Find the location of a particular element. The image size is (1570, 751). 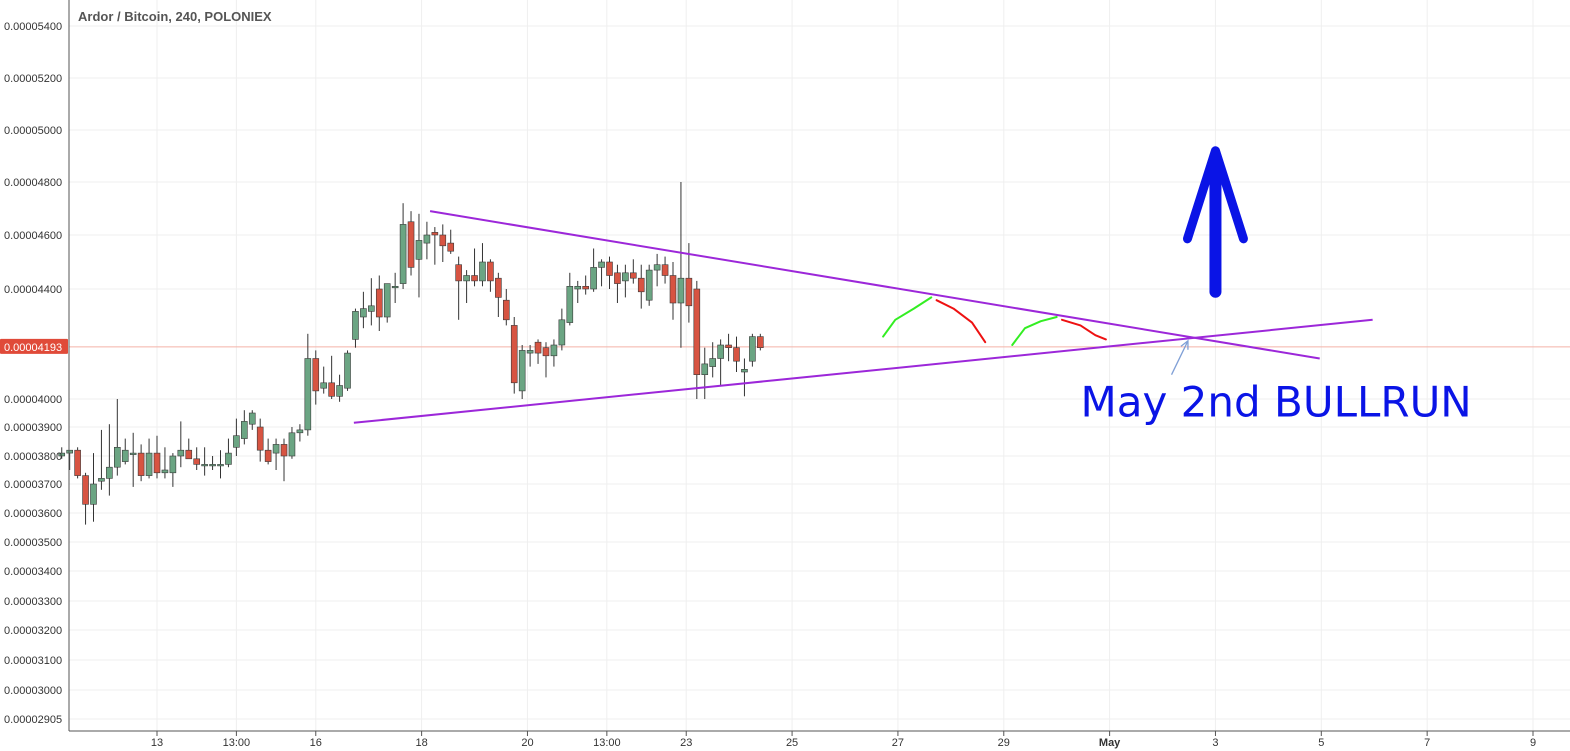

y-tick-label: 0.00005400 is located at coordinates (33, 27).